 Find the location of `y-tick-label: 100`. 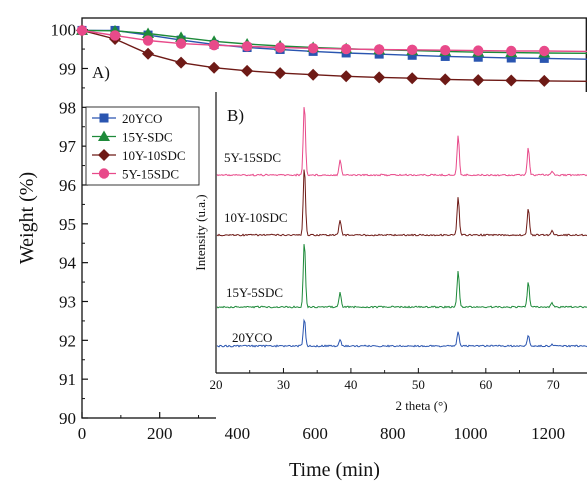

y-tick-label: 100 is located at coordinates (64, 30).